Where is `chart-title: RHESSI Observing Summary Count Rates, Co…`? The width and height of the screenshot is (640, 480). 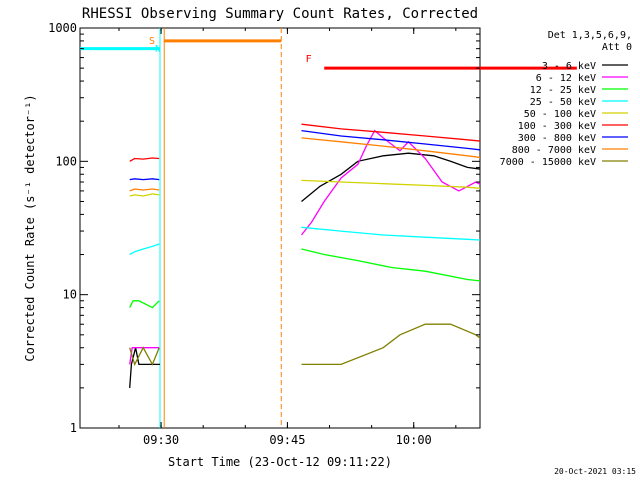 chart-title: RHESSI Observing Summary Count Rates, Co… is located at coordinates (280, 14).